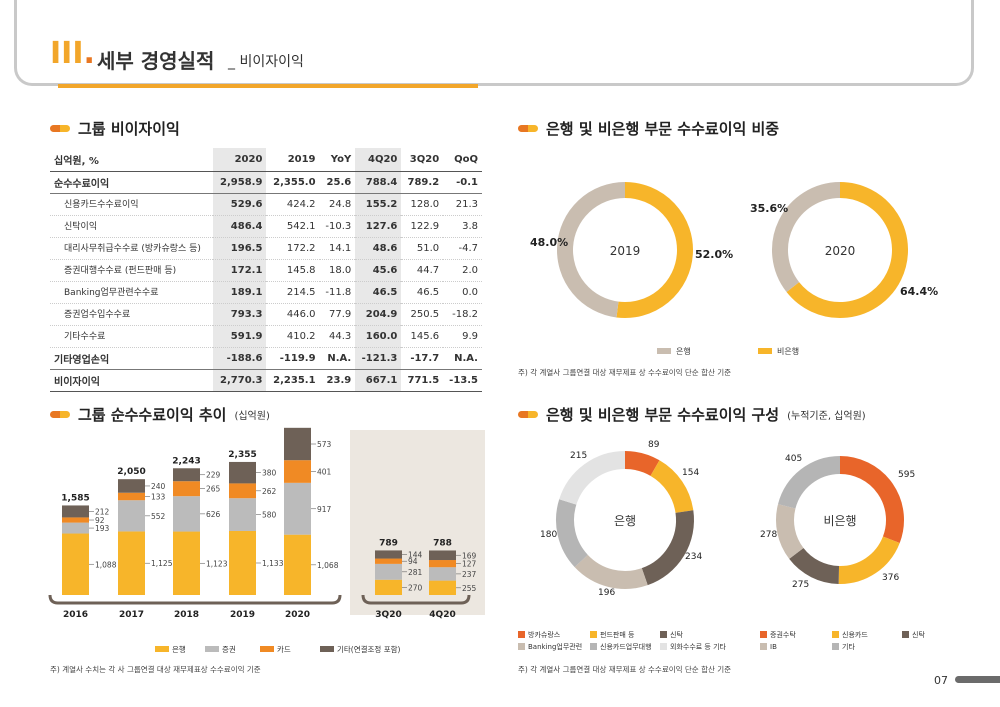  Describe the element at coordinates (918, 634) in the screenshot. I see `legend-label: 신탁` at that location.